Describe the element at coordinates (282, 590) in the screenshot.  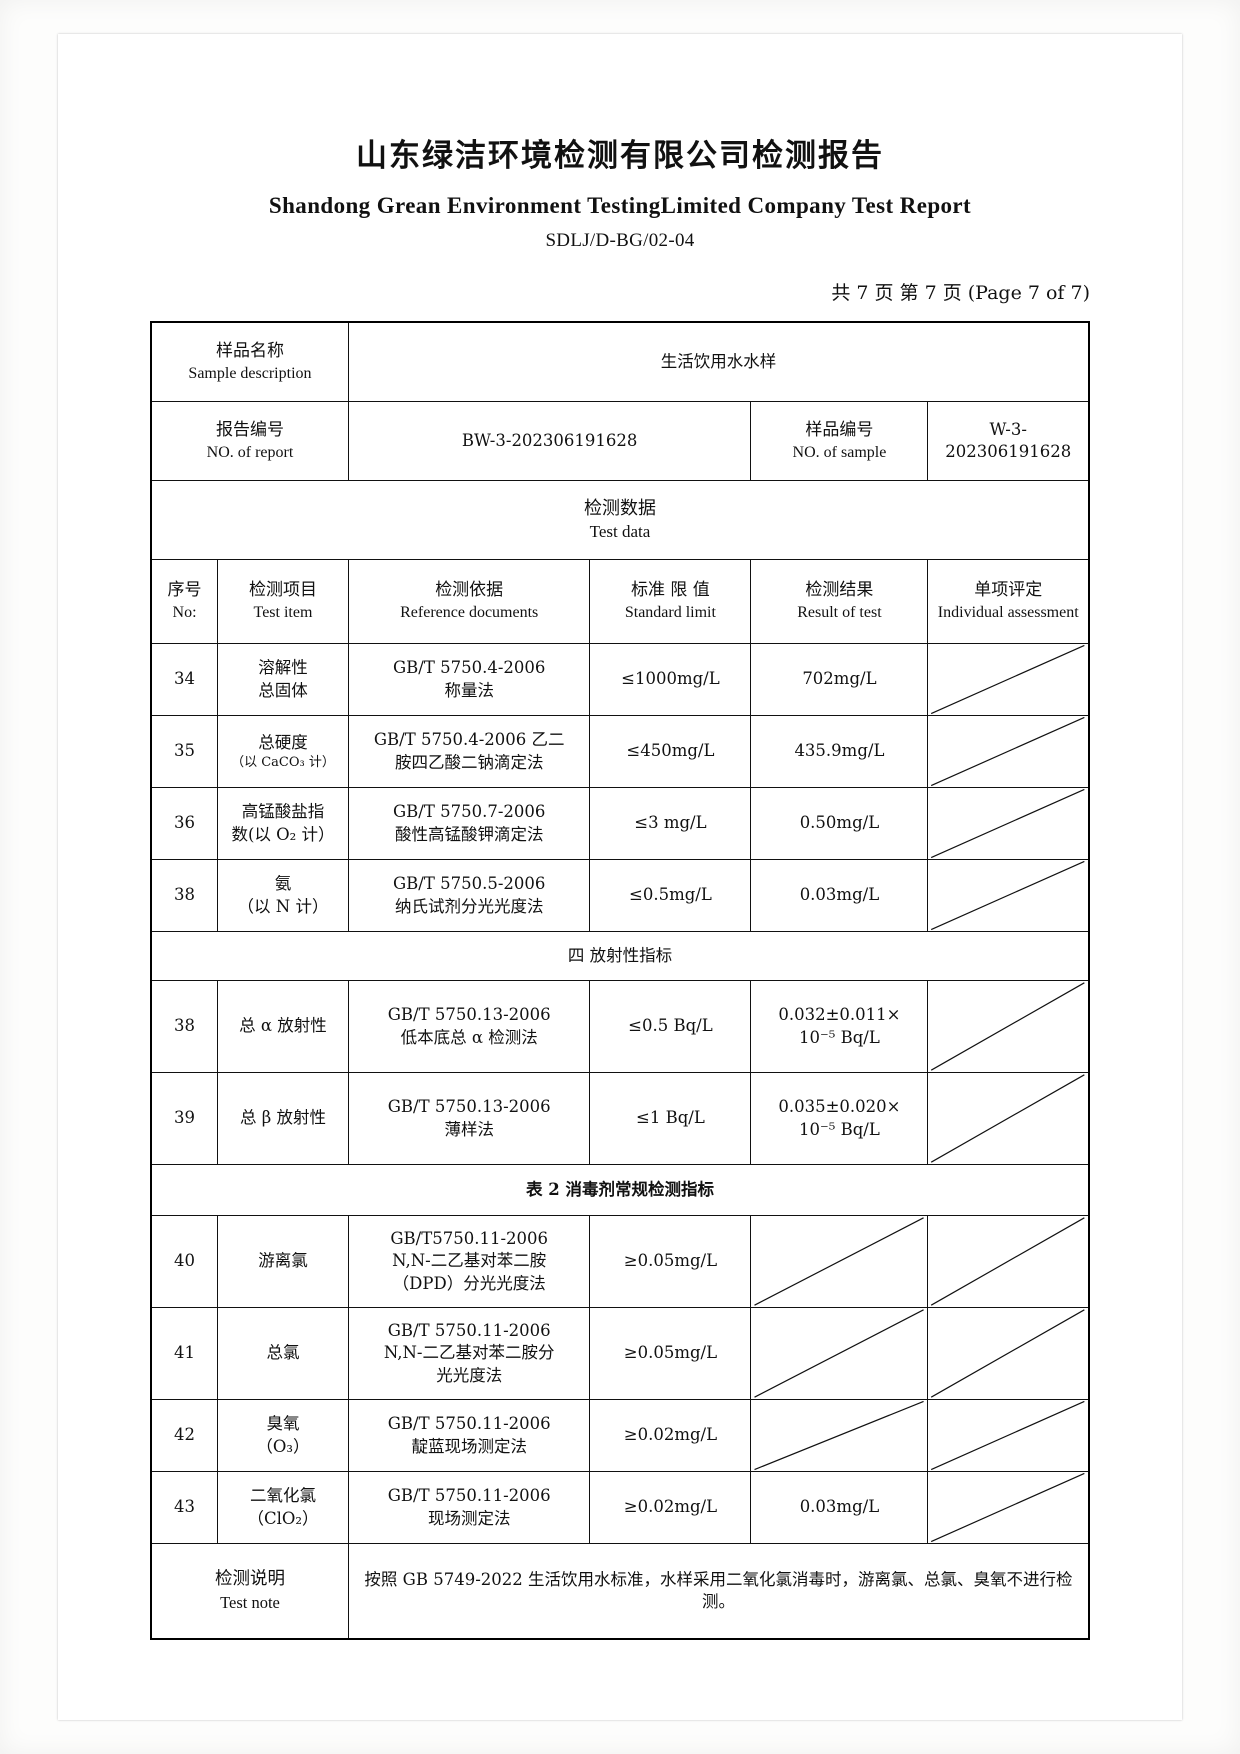
I see `column-header-test-item-cn: 检测项目` at that location.